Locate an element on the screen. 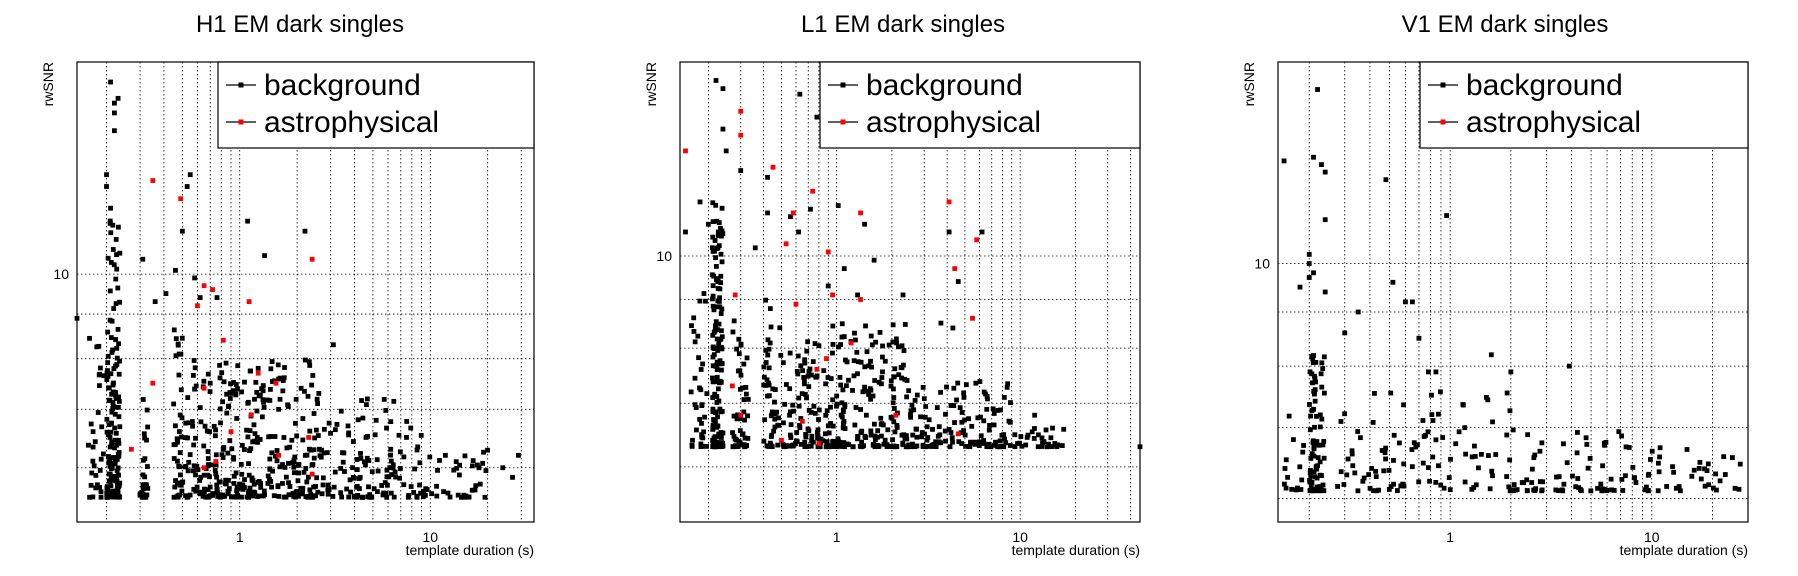 Image resolution: width=1798 pixels, height=576 pixels. x-axis-label: template duration (s) is located at coordinates (1076, 550).